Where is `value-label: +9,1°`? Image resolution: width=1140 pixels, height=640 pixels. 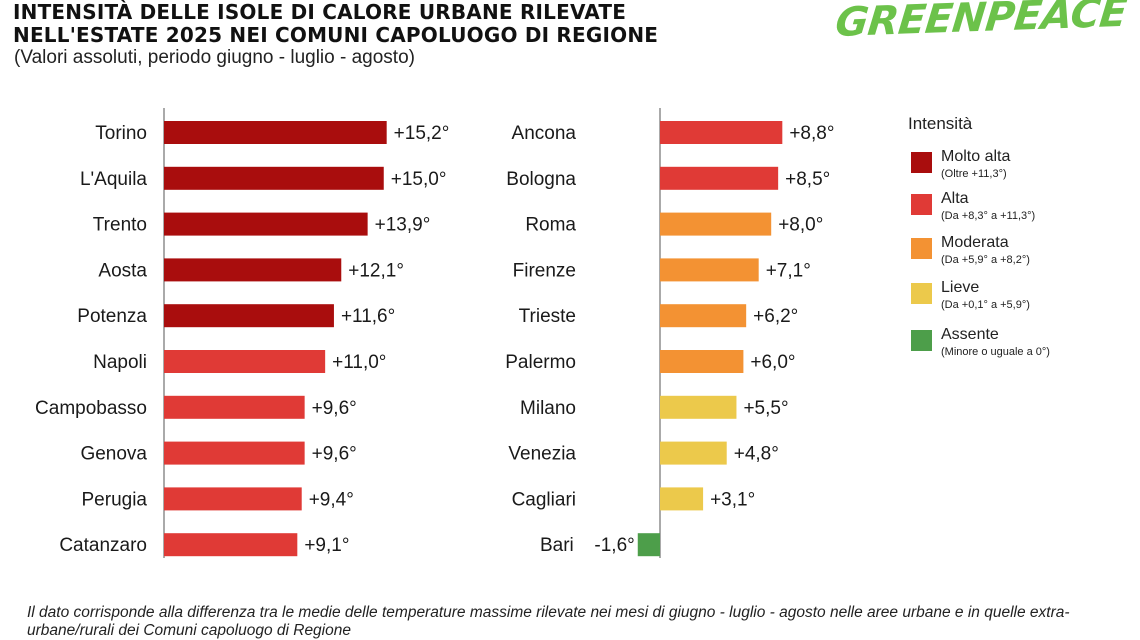 value-label: +9,1° is located at coordinates (326, 545).